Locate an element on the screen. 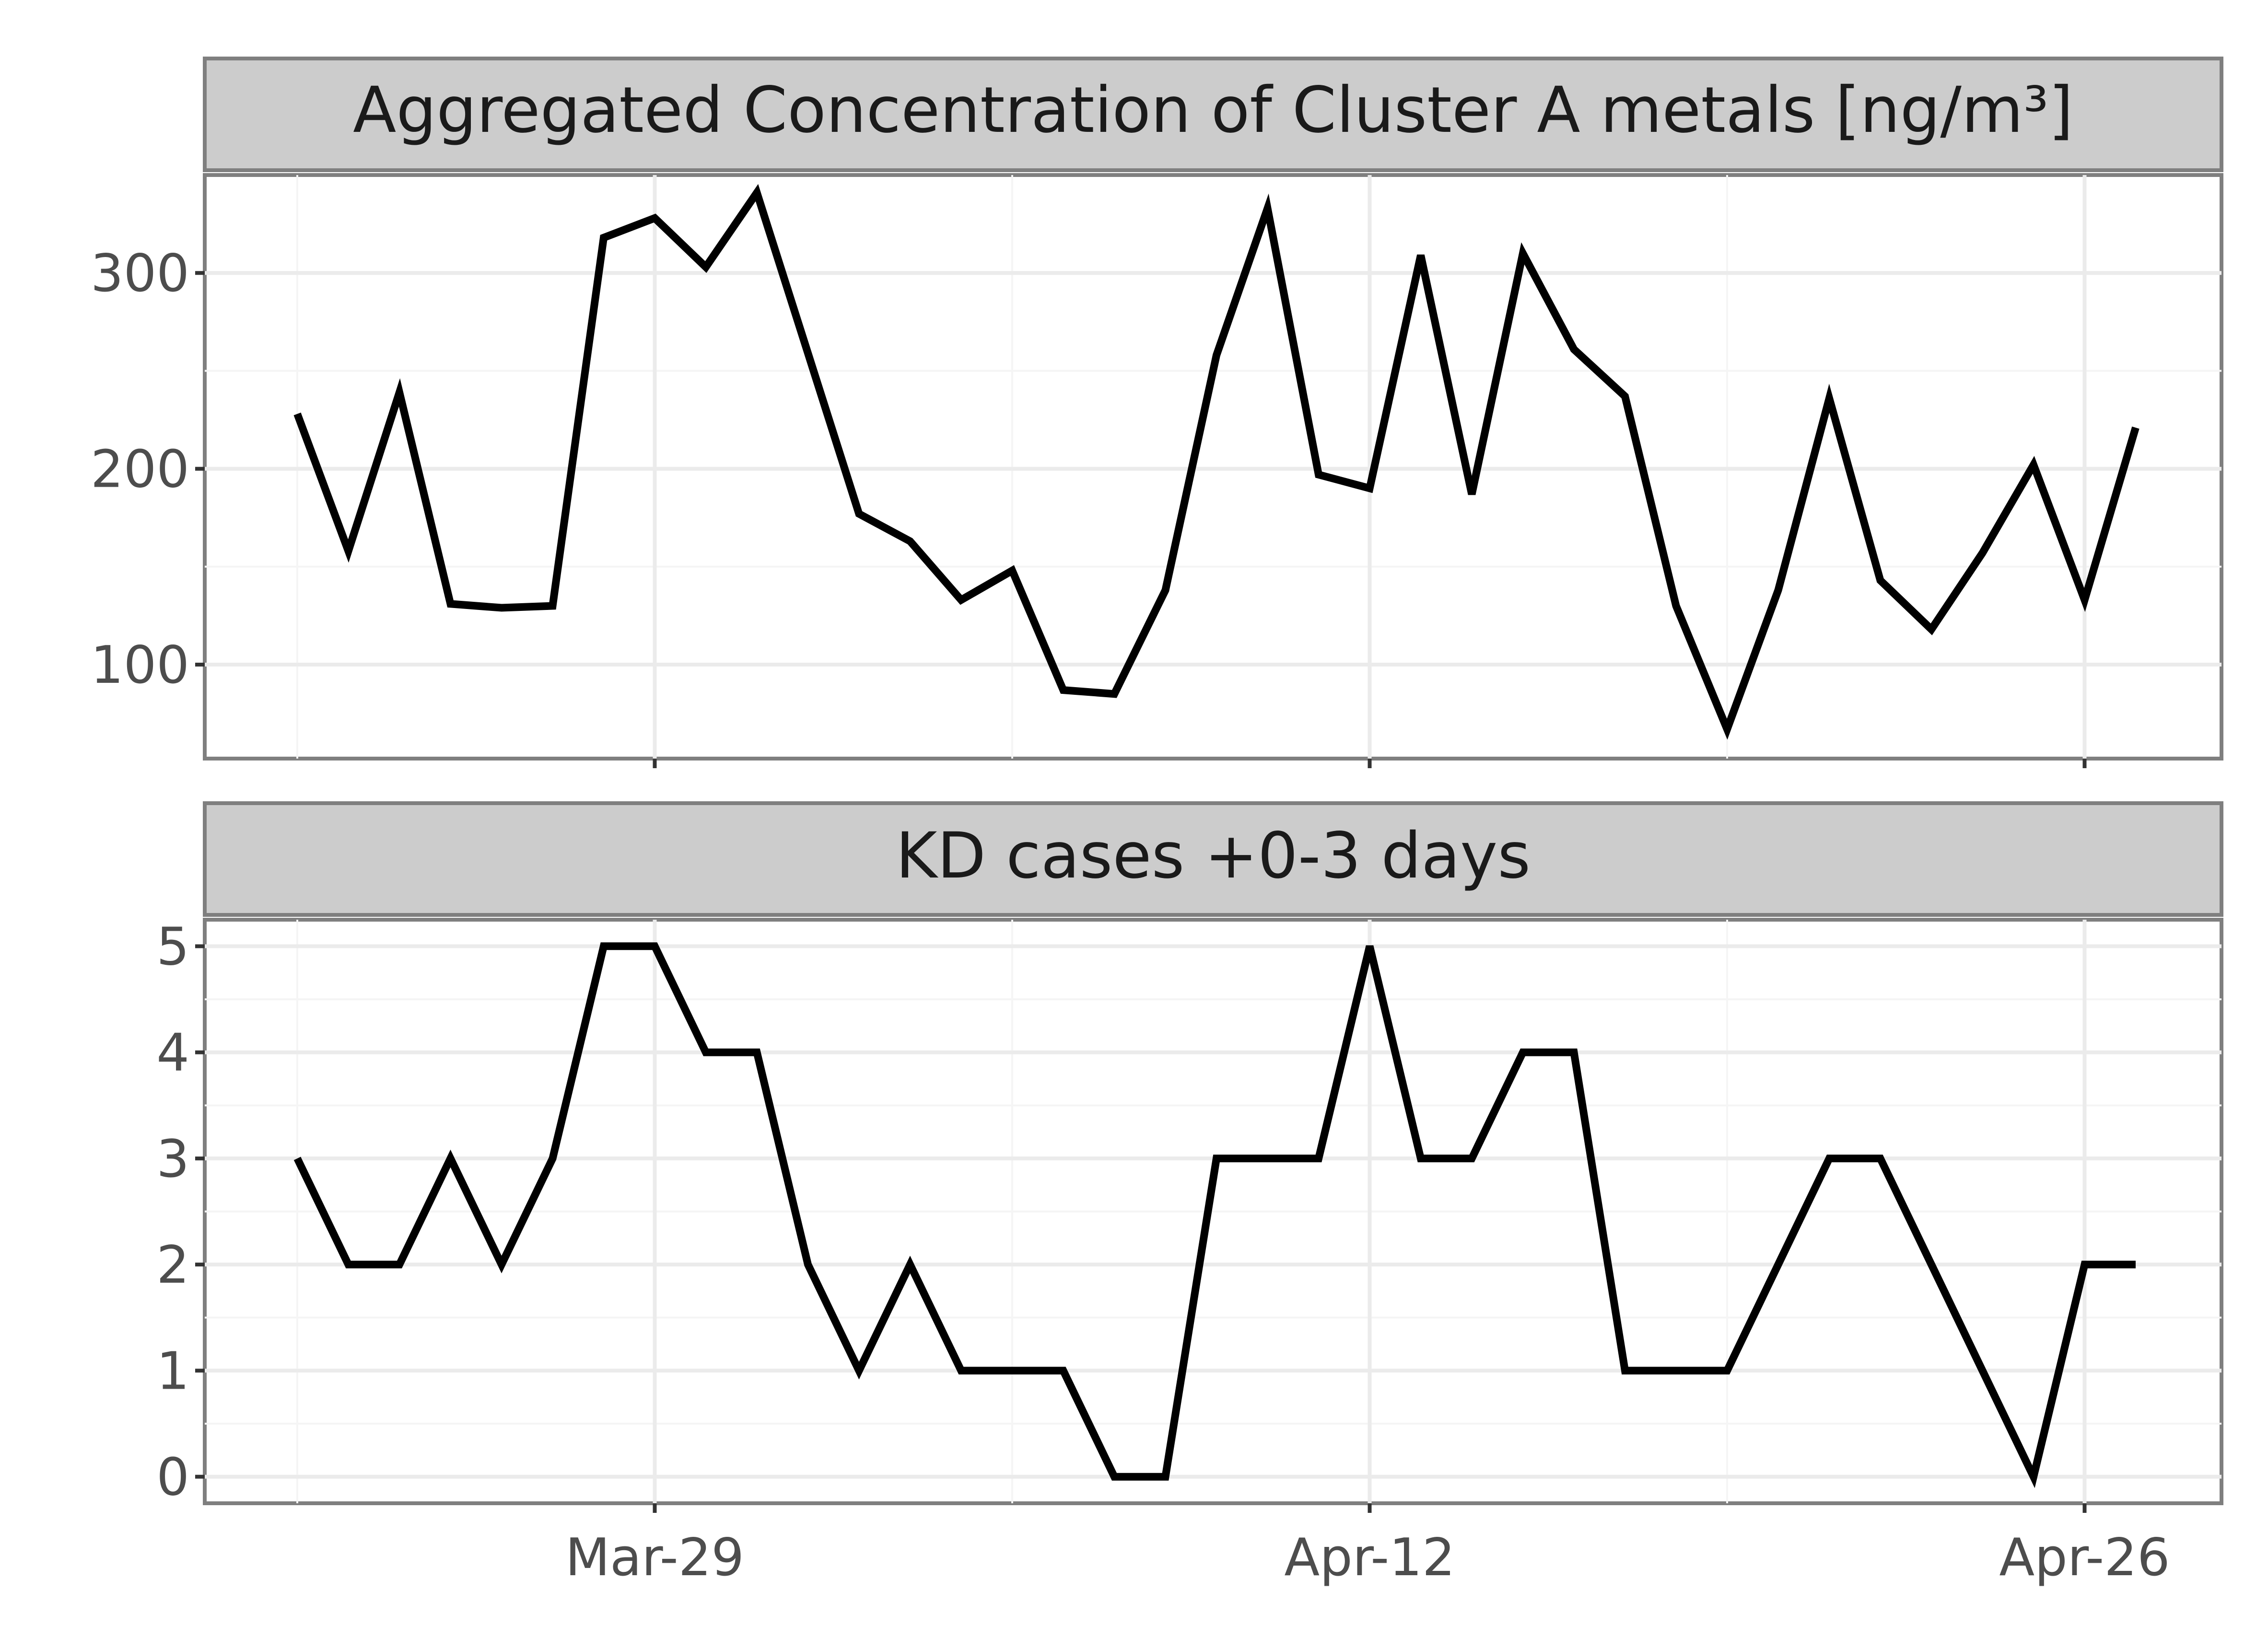  panel-bottom-title: KD cases +0-3 days is located at coordinates (1213, 856).